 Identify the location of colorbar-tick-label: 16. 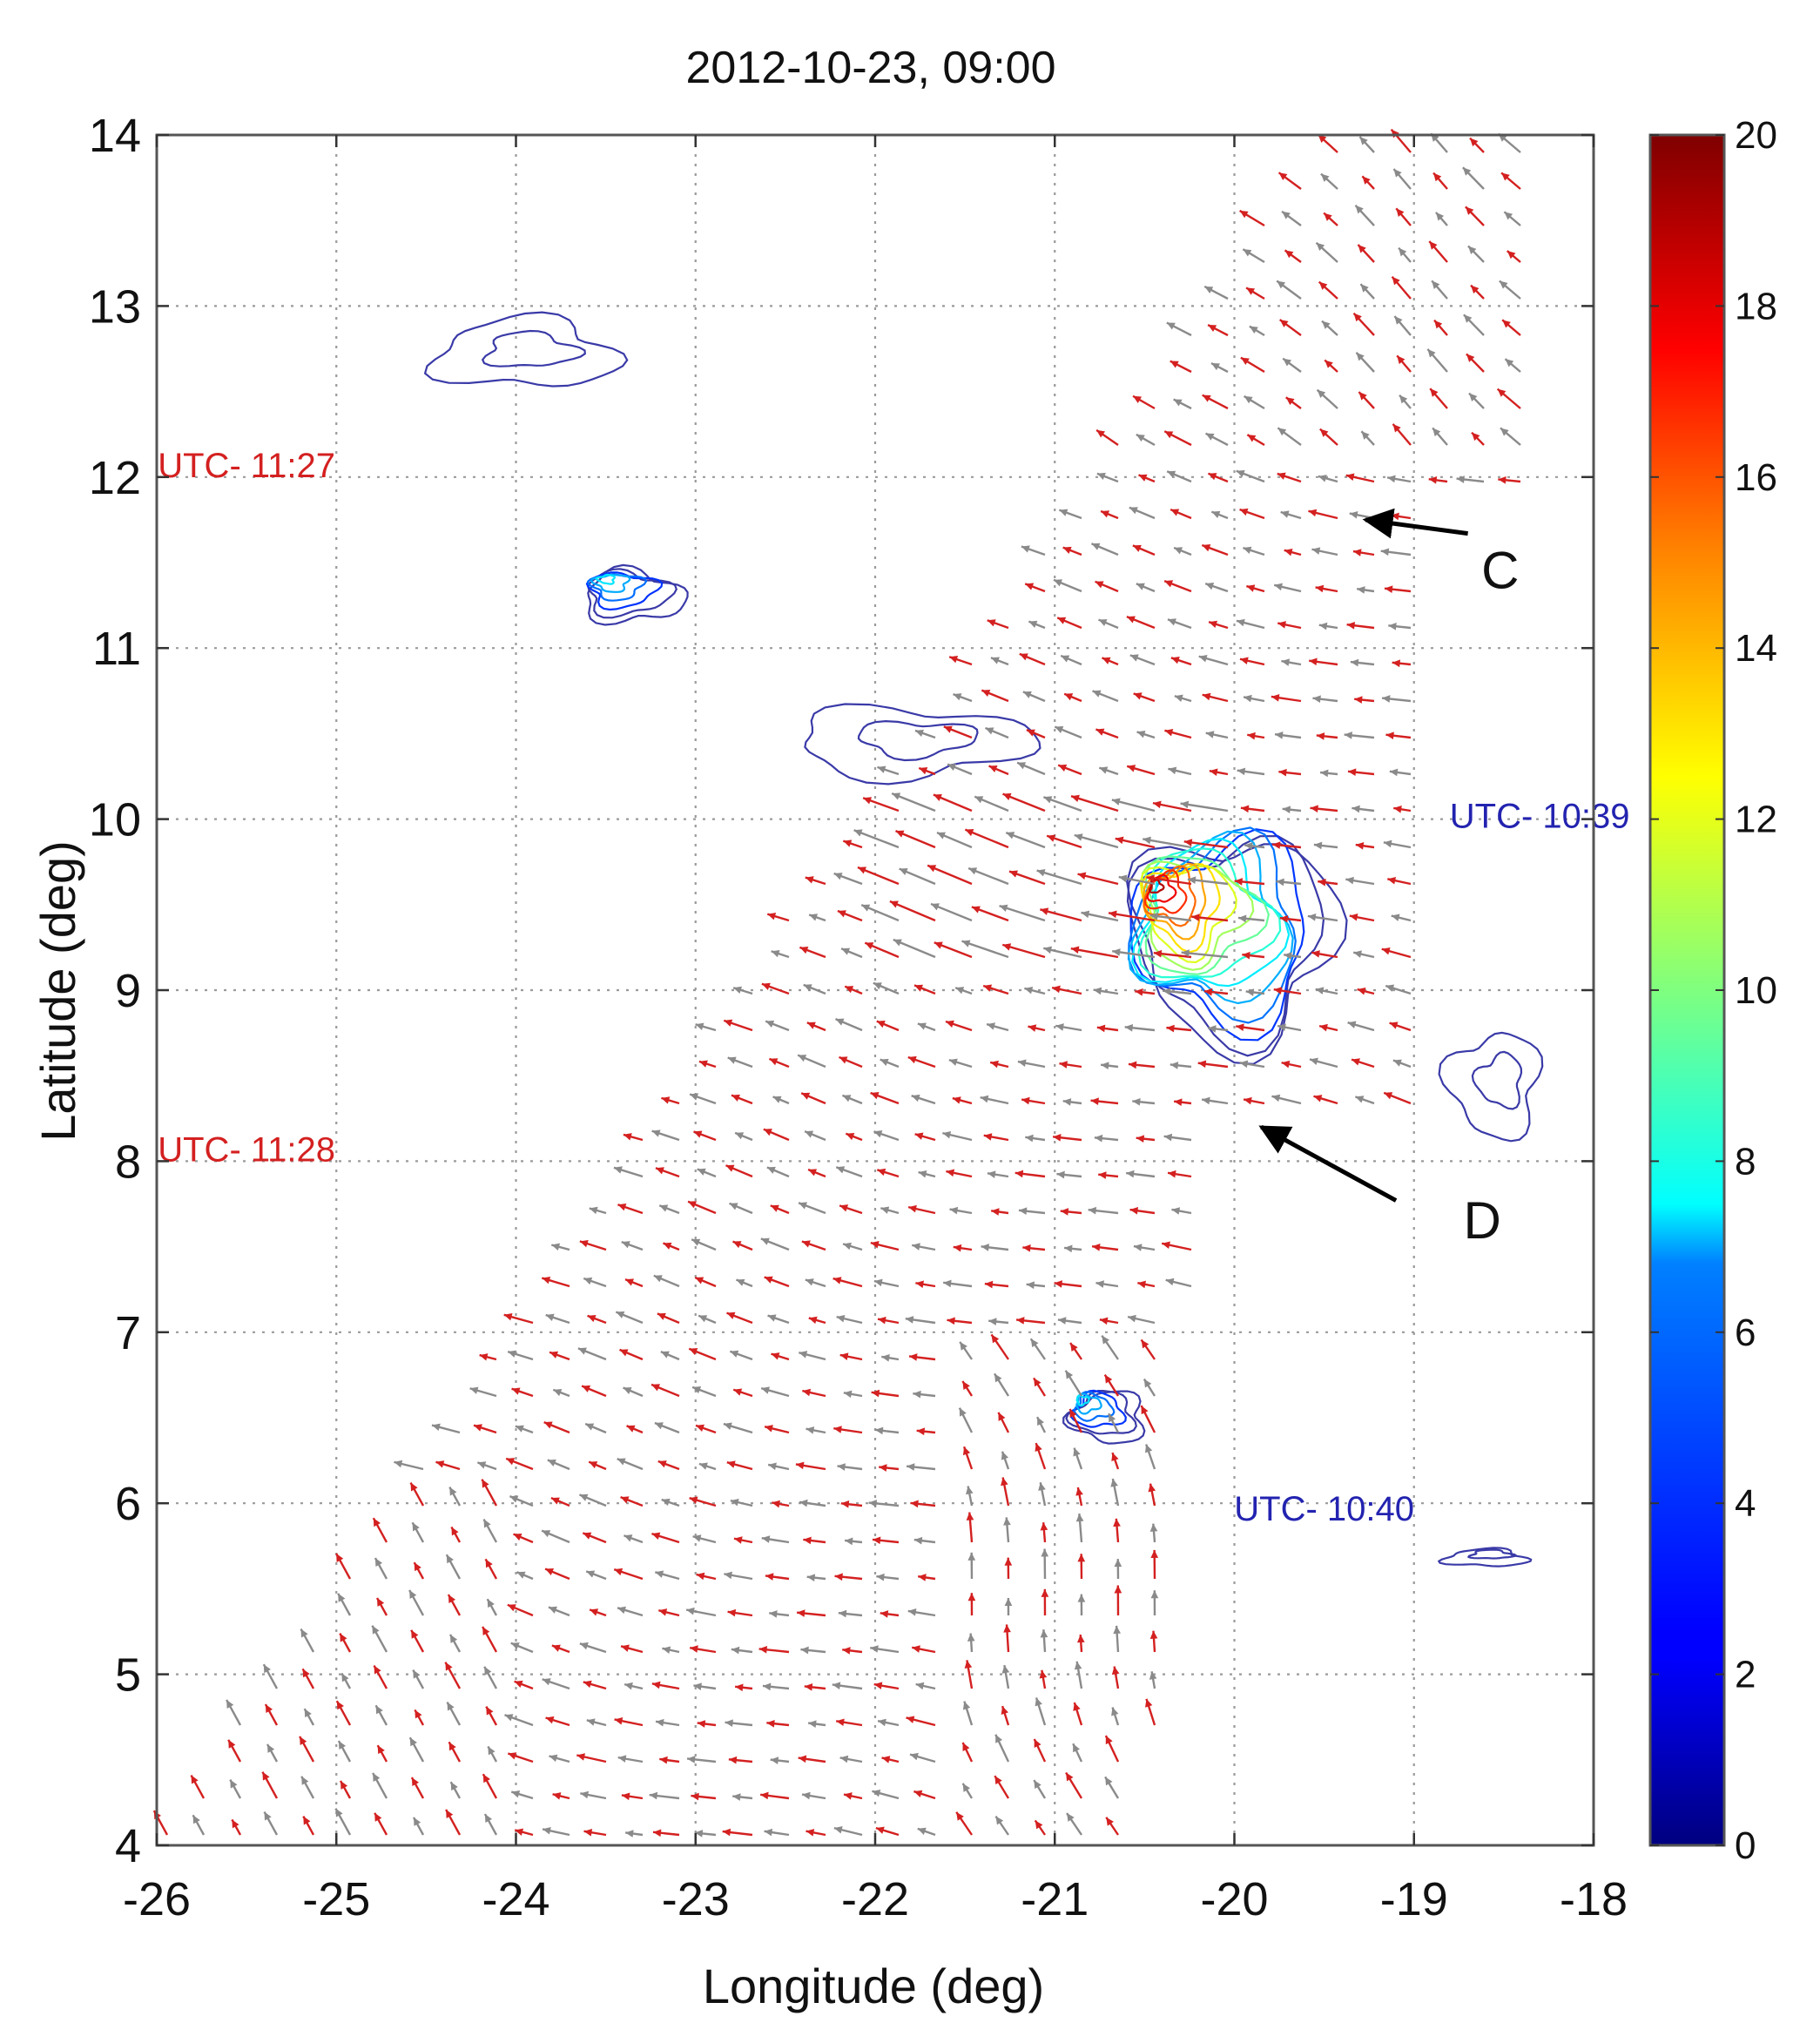
(1756, 477).